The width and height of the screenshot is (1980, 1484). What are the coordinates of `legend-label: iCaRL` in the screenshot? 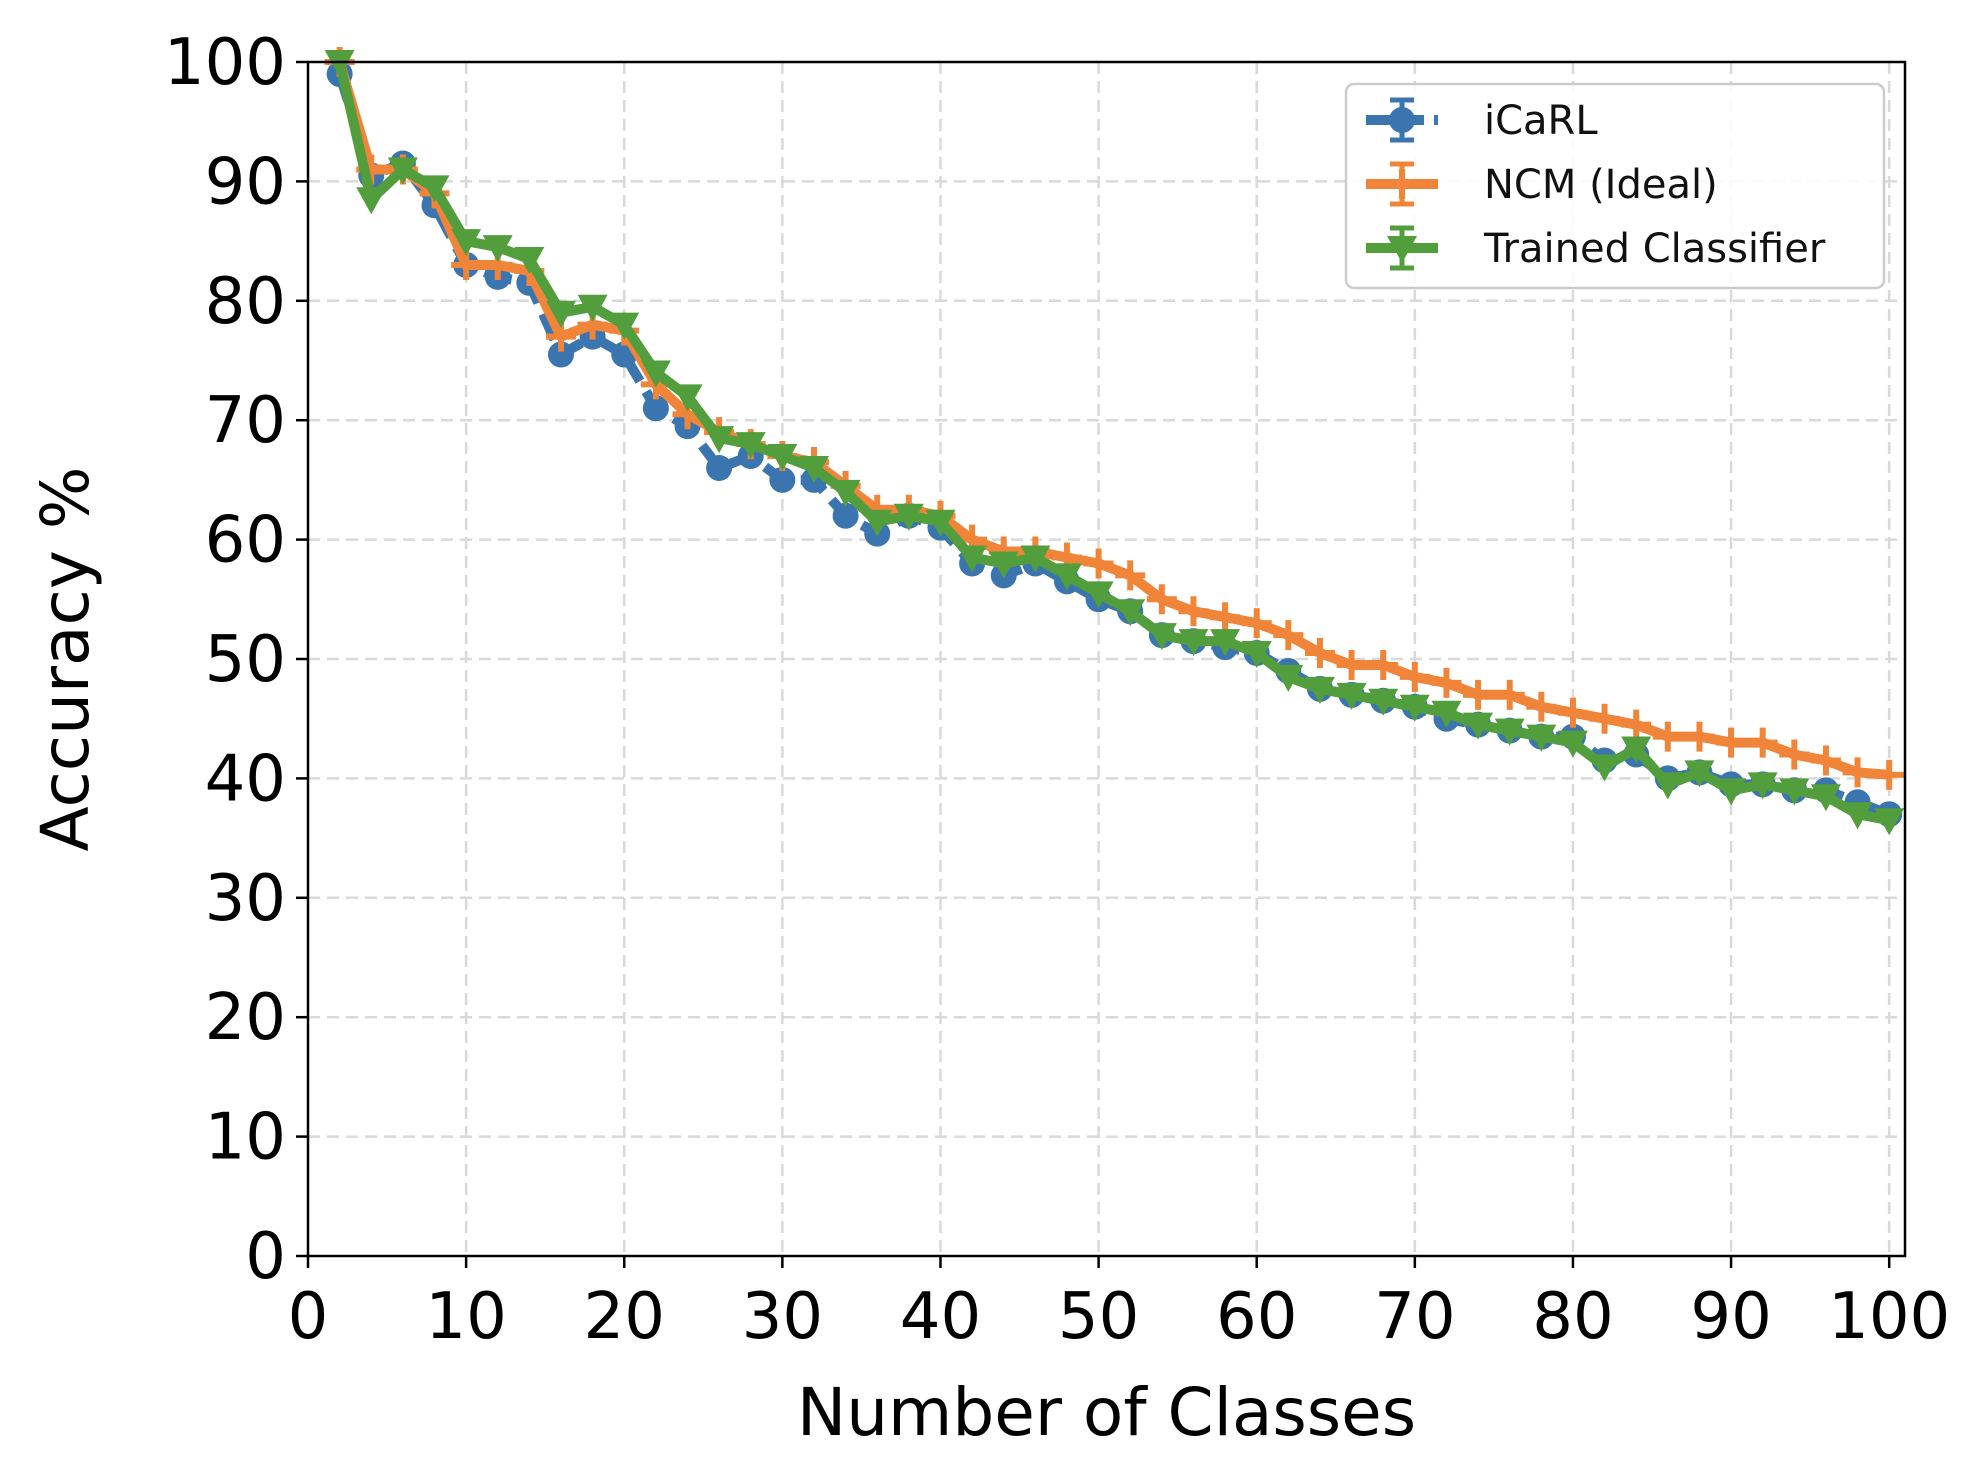 It's located at (1541, 121).